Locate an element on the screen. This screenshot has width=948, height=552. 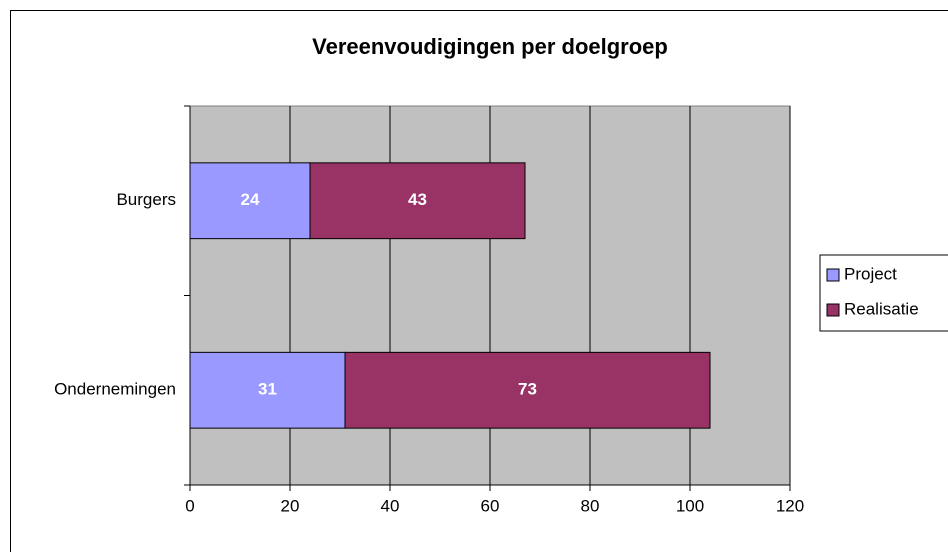
legend-box is located at coordinates (883, 293).